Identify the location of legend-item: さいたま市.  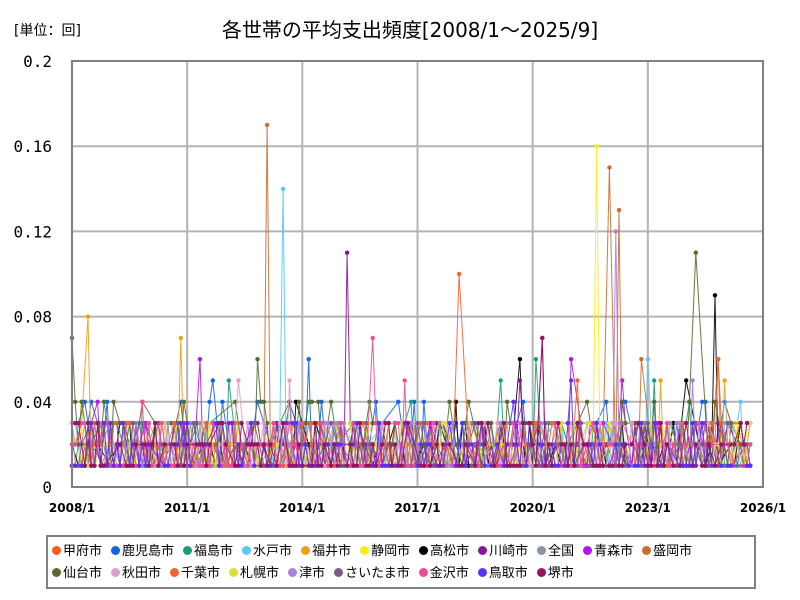
(372, 574).